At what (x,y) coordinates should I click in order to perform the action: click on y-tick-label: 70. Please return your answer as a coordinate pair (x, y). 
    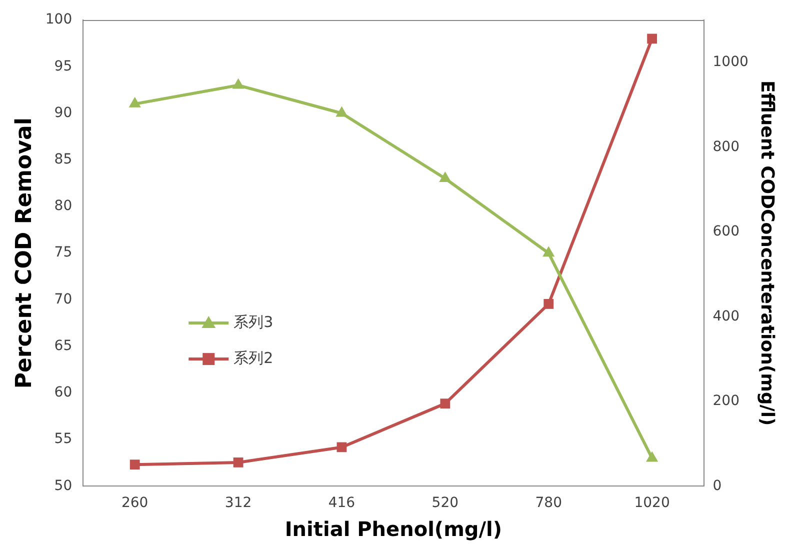
    Looking at the image, I should click on (63, 299).